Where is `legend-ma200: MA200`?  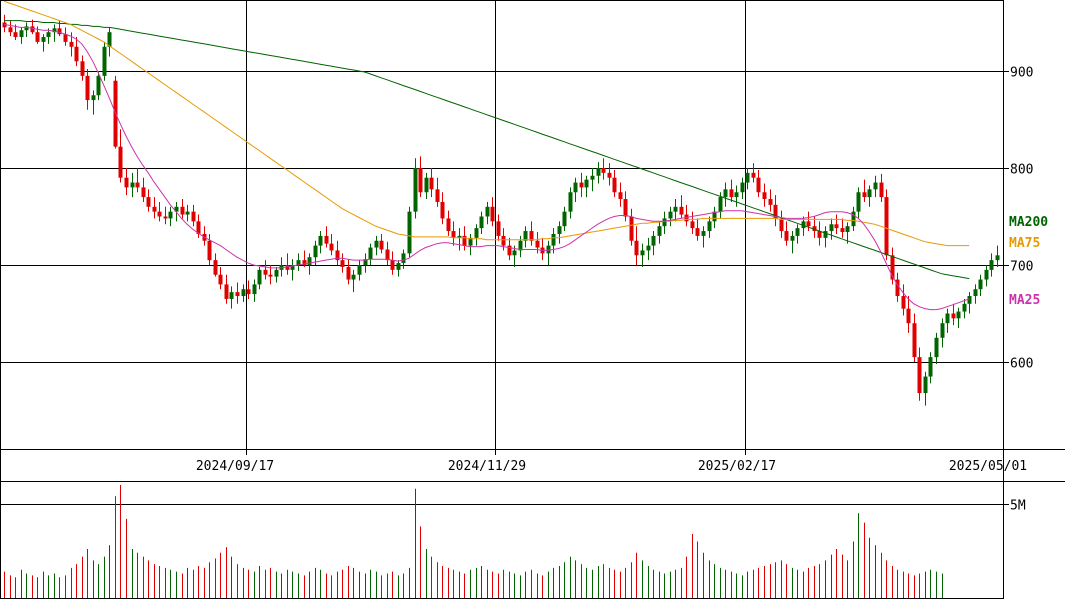 legend-ma200: MA200 is located at coordinates (1028, 222).